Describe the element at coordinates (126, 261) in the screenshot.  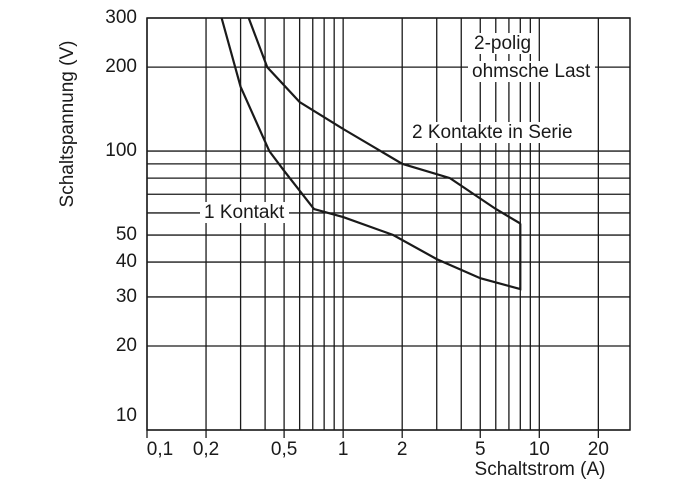
I see `y-tick-label: 40` at that location.